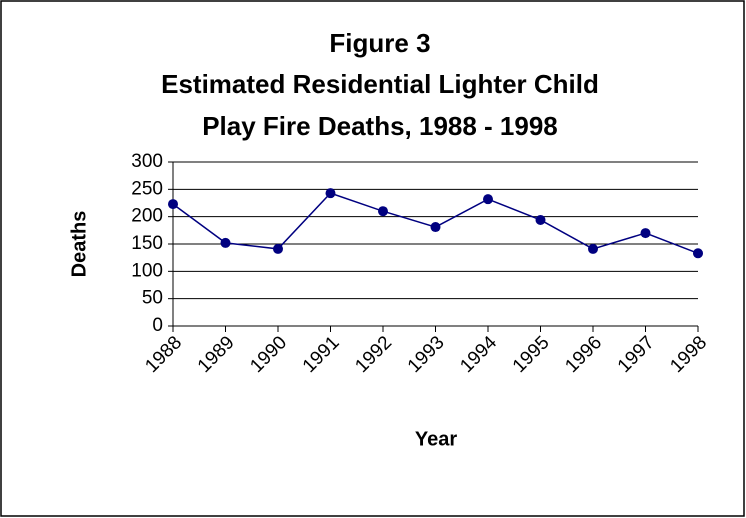 The width and height of the screenshot is (746, 518). Describe the element at coordinates (147, 188) in the screenshot. I see `y-tick-label: 250` at that location.